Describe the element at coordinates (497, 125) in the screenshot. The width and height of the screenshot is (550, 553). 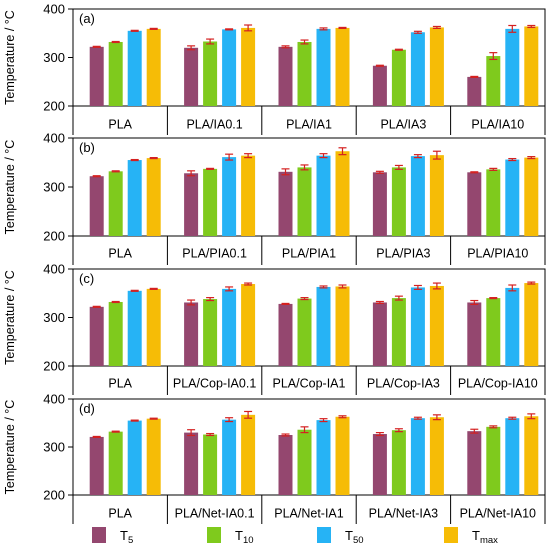
I see `category-label: PLA/IA10` at that location.